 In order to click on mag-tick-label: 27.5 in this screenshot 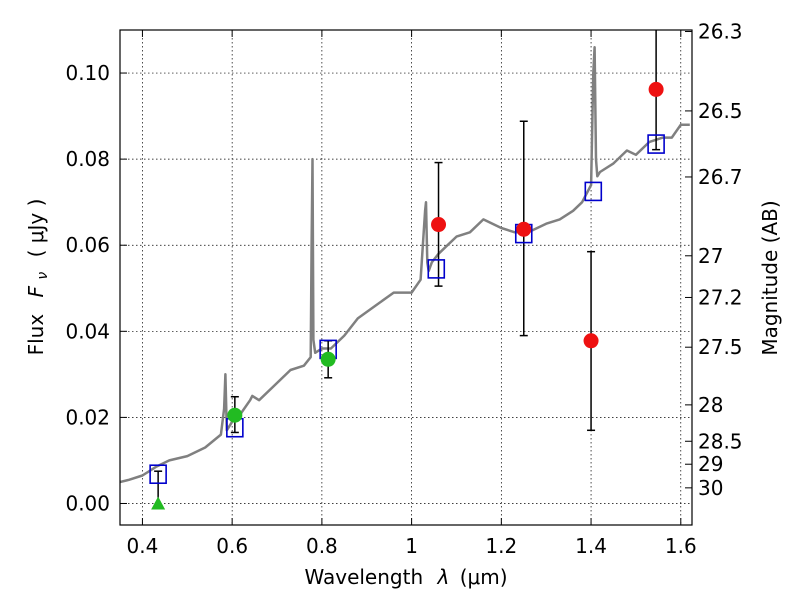, I will do `click(720, 347)`.